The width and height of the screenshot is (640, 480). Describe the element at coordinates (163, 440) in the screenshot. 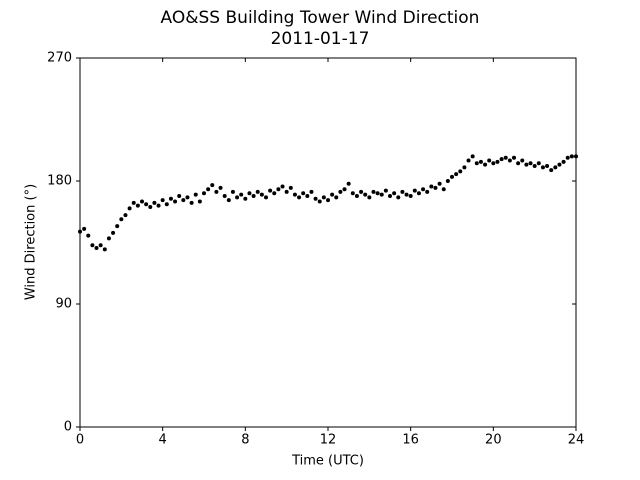

I see `x-tick-label: 4` at that location.